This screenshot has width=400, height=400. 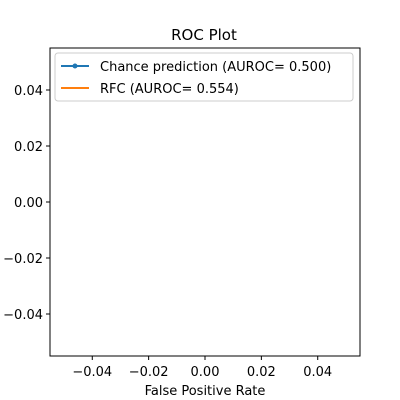 What do you see at coordinates (75, 66) in the screenshot?
I see `legend-swatch-chance-marker` at bounding box center [75, 66].